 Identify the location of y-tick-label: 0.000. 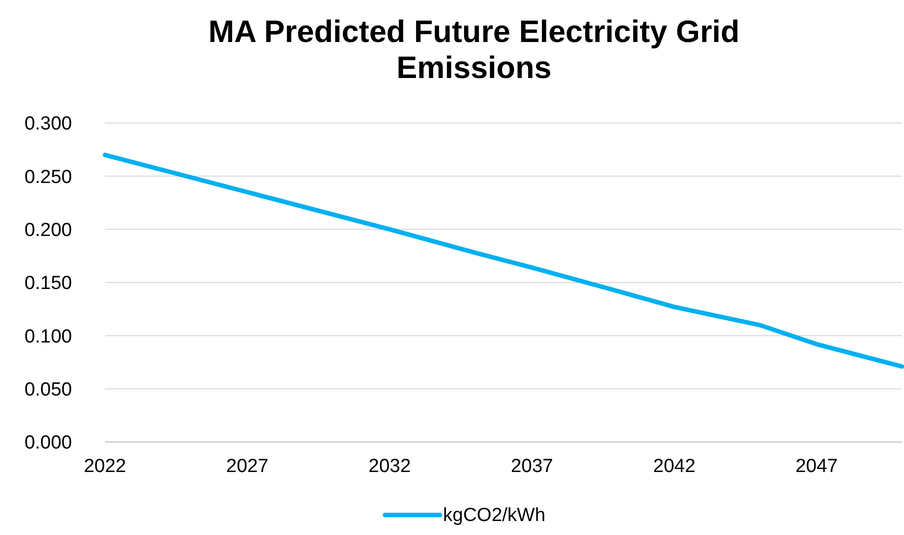
(48, 443).